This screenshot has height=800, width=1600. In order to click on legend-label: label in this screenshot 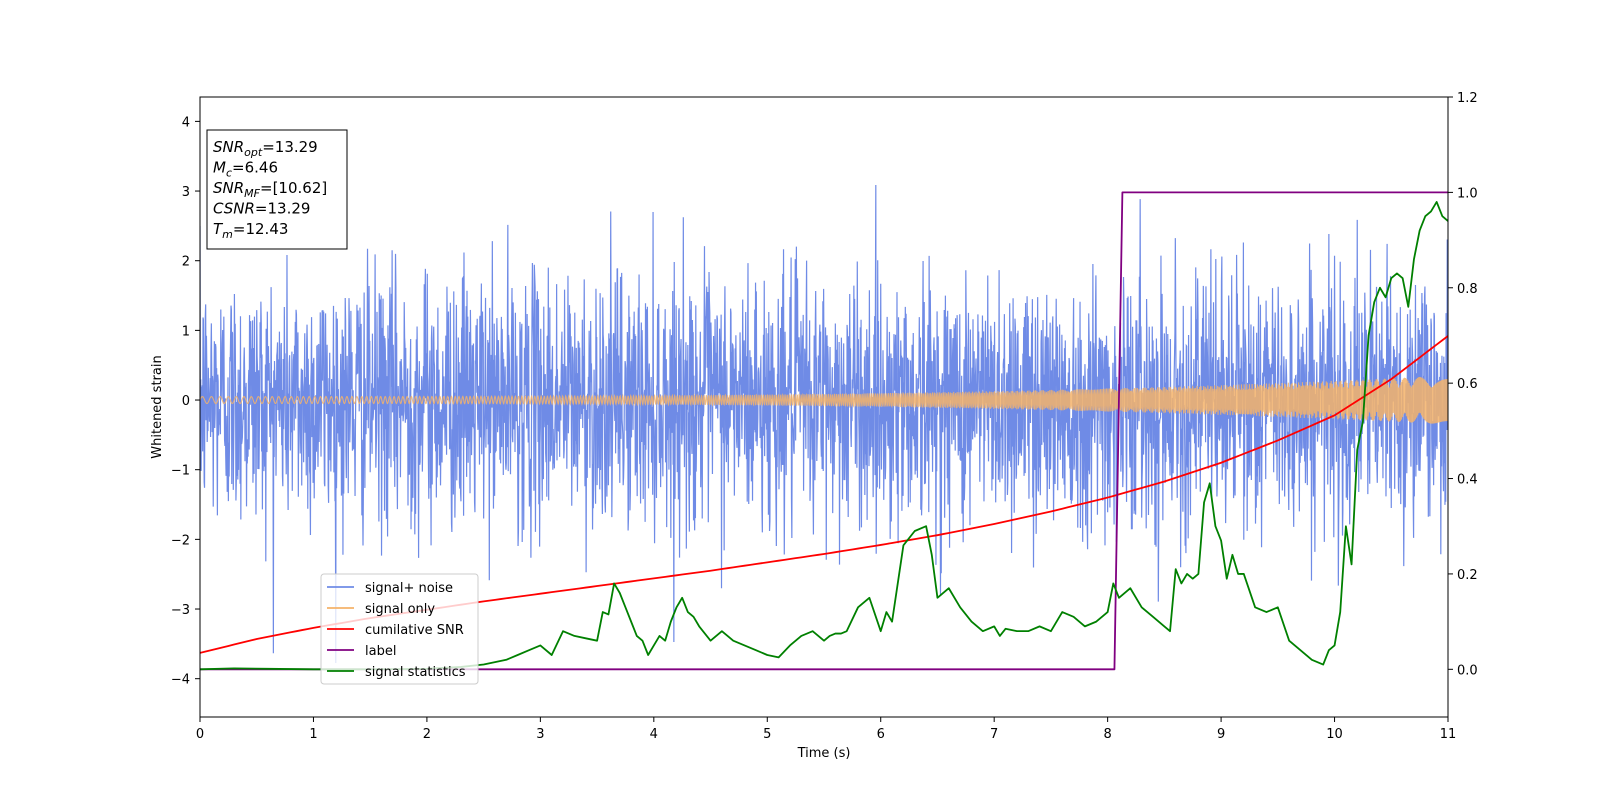, I will do `click(380, 651)`.